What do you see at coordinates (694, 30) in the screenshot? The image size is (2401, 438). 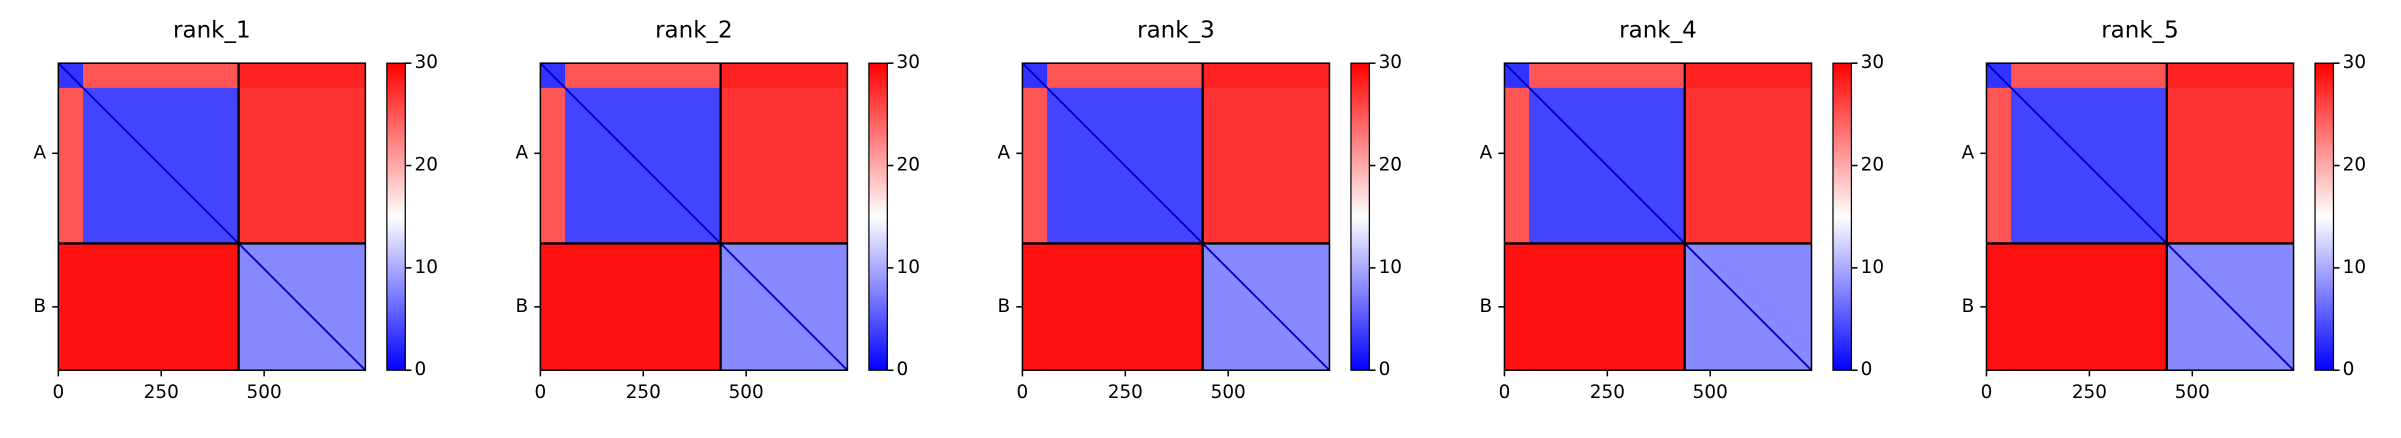 I see `panel-title: rank_2` at bounding box center [694, 30].